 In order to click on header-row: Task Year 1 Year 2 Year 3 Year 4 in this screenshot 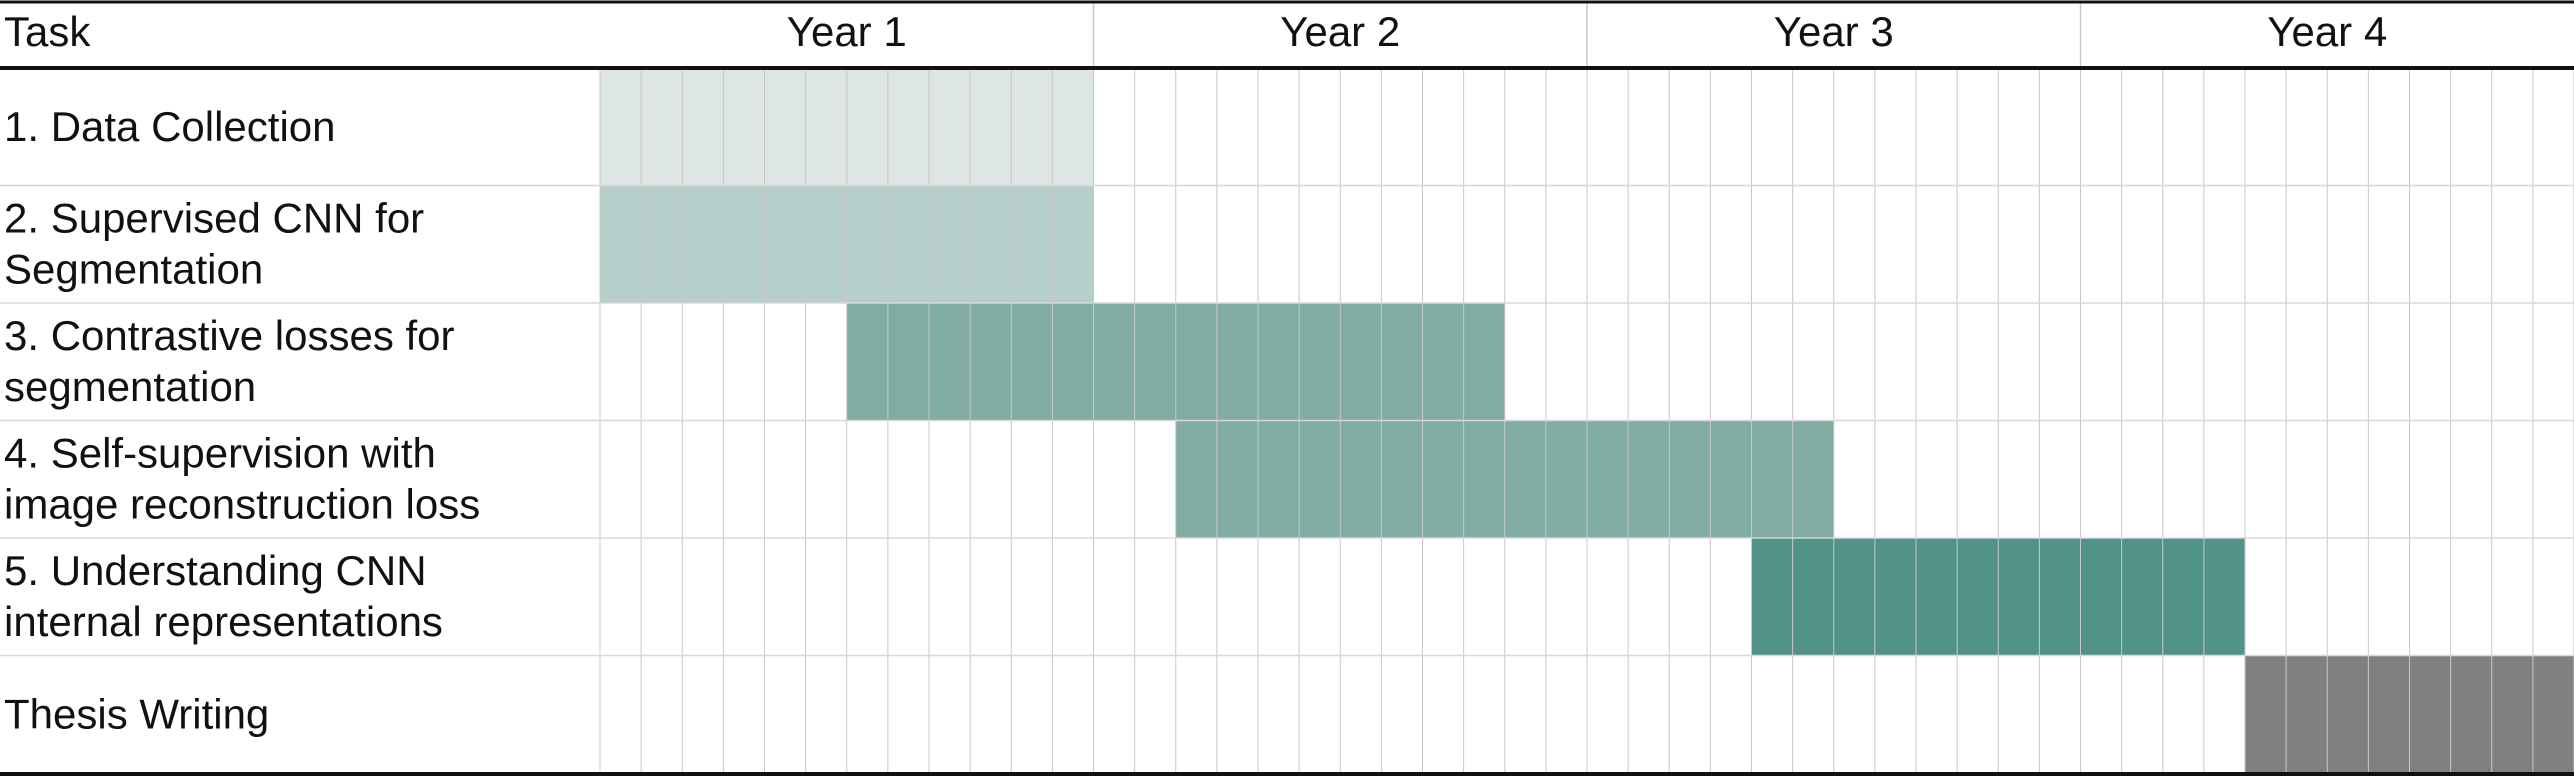, I will do `click(1195, 31)`.